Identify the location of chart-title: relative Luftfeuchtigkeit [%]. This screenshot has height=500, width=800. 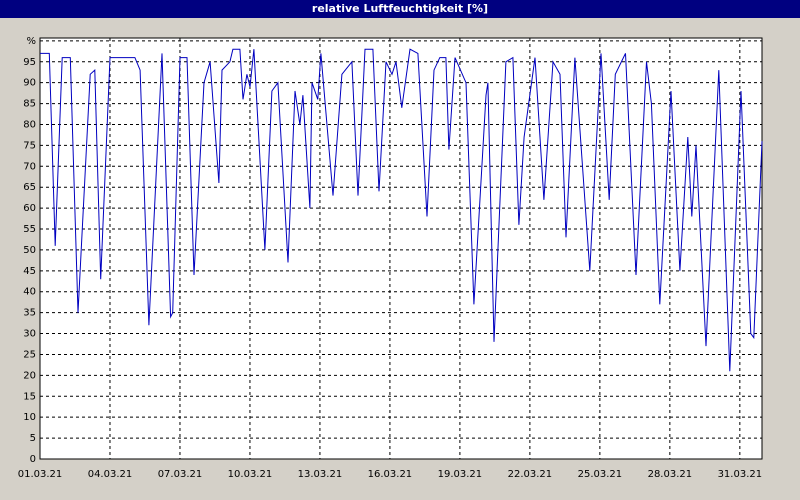
(400, 8).